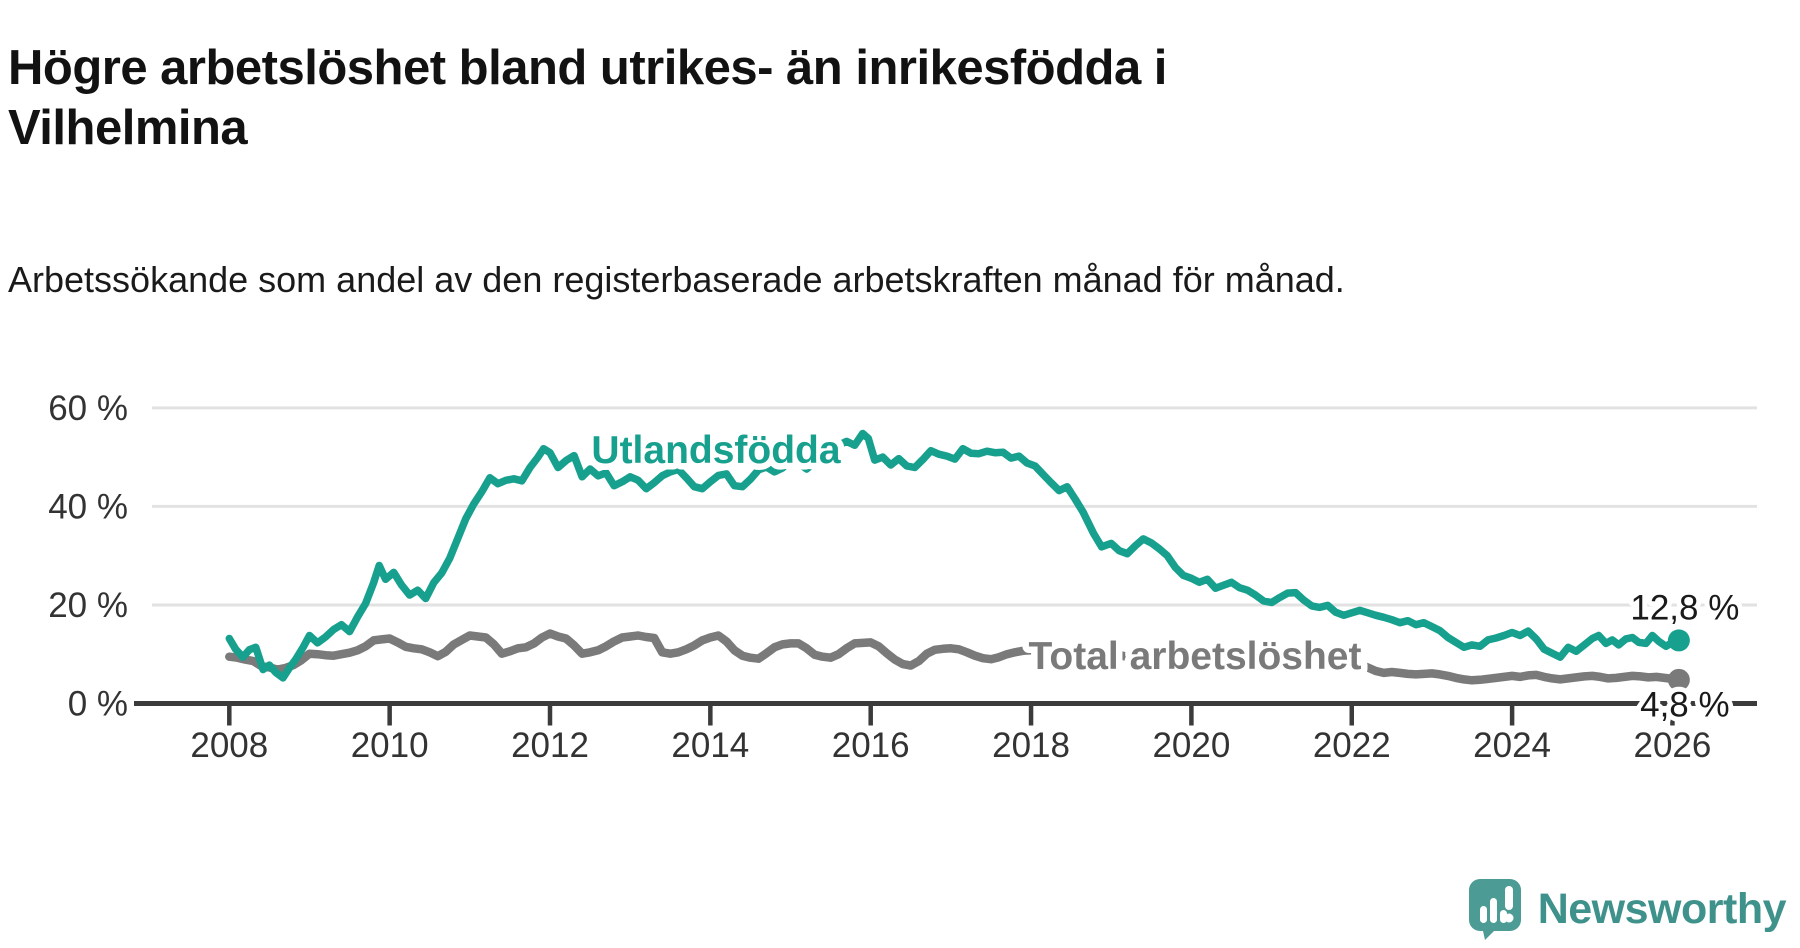  What do you see at coordinates (1662, 908) in the screenshot?
I see `newsworthy-wordmark: Newsworthy` at bounding box center [1662, 908].